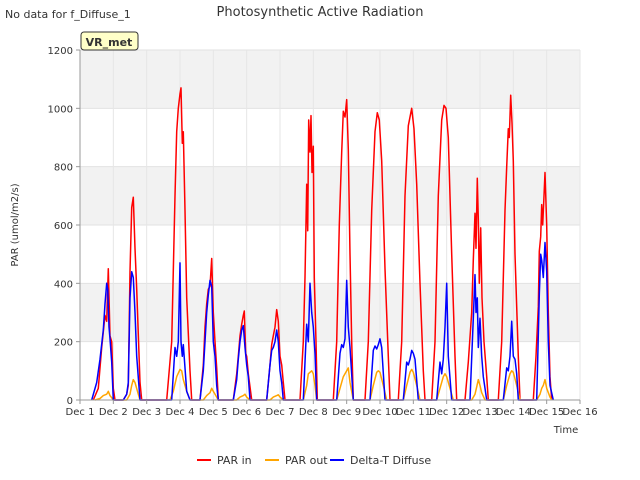 Image resolution: width=640 pixels, height=480 pixels. I want to click on legend: PAR in PAR out Delta-T Diffuse, so click(314, 460).